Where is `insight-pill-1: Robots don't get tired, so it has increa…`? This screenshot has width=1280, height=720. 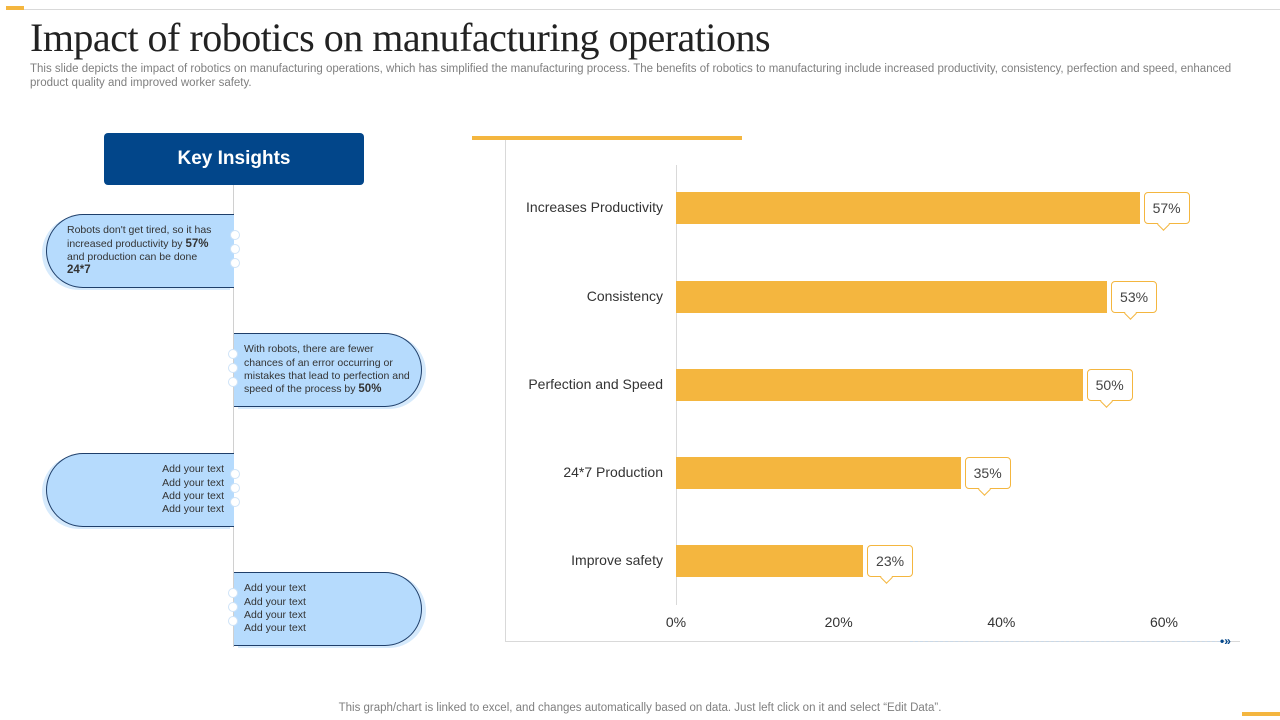
insight-pill-1: Robots don't get tired, so it has increa… is located at coordinates (140, 251).